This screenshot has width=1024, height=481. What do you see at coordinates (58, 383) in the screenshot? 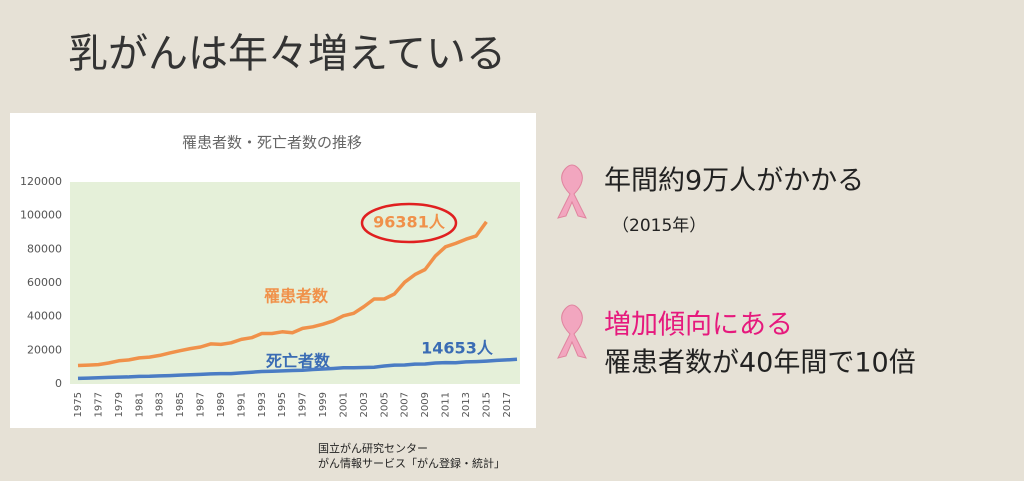
I see `y-tick-label: 0` at bounding box center [58, 383].